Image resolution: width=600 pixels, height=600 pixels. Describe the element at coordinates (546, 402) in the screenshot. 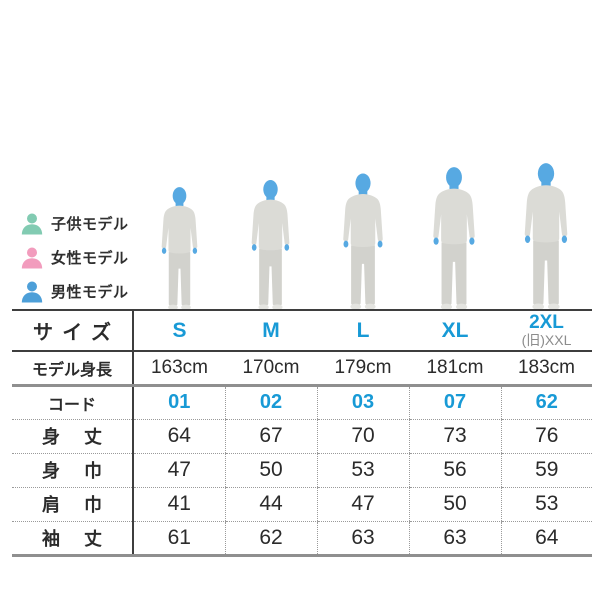

I see `code-value: 62` at that location.